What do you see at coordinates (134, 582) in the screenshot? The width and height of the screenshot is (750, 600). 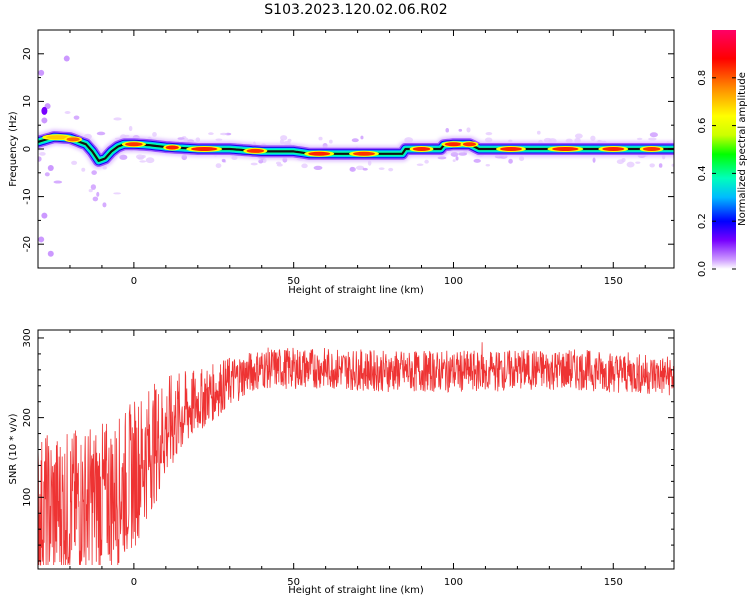 I see `snr-x-tick-label: 0` at bounding box center [134, 582].